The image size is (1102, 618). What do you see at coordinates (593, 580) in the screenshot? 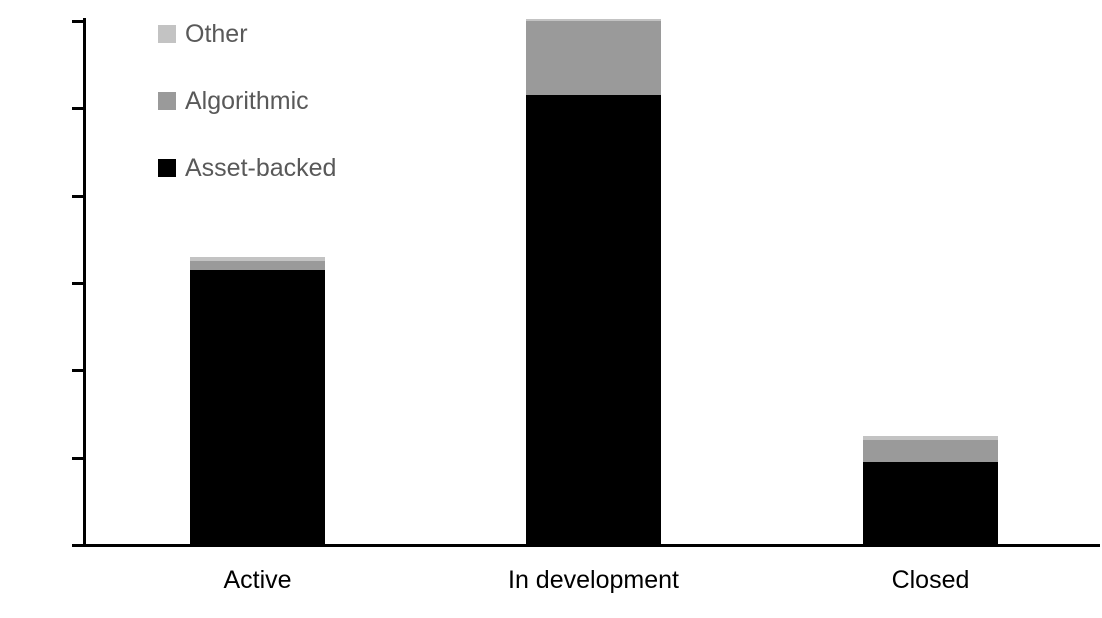
I see `x-category-label-in-development: In development` at bounding box center [593, 580].